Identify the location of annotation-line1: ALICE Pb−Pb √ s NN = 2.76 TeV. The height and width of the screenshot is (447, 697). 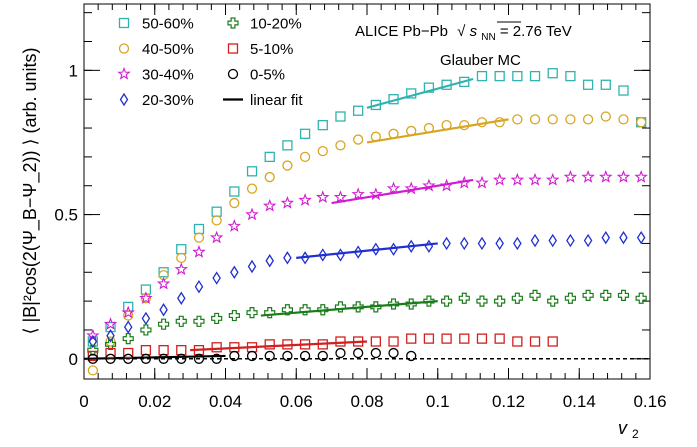
(463, 33).